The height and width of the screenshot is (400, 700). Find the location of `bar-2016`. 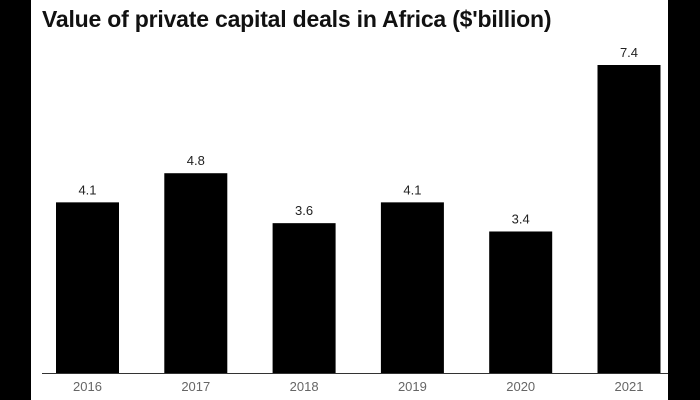

bar-2016 is located at coordinates (87, 287).